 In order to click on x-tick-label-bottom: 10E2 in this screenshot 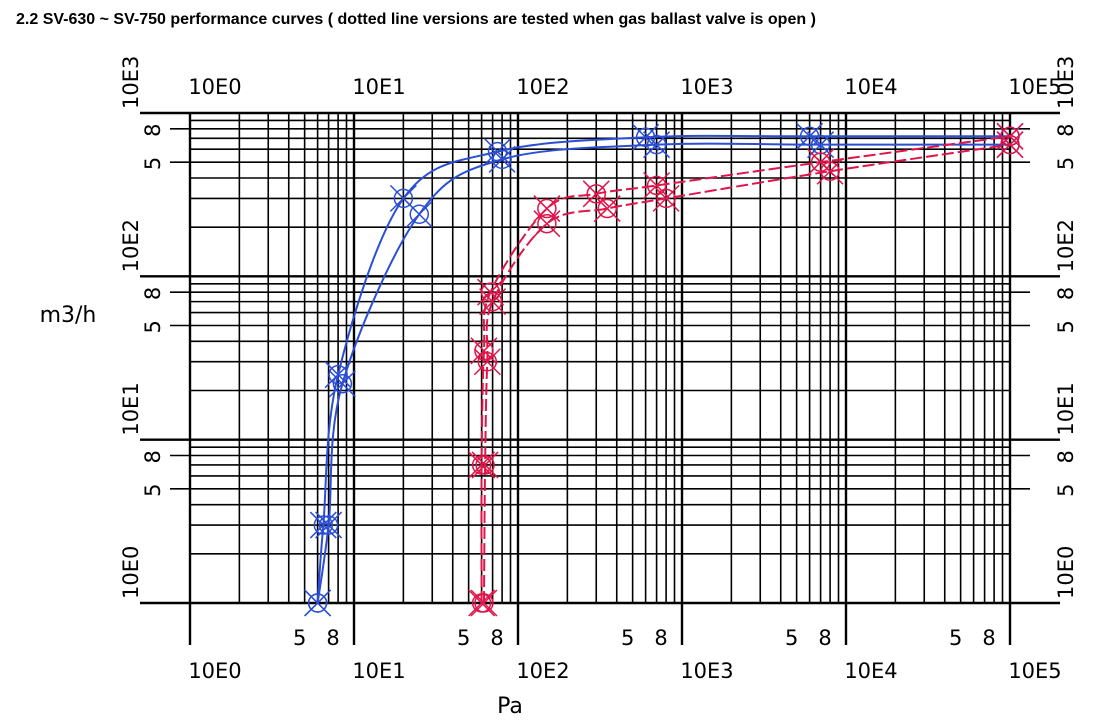, I will do `click(542, 671)`.